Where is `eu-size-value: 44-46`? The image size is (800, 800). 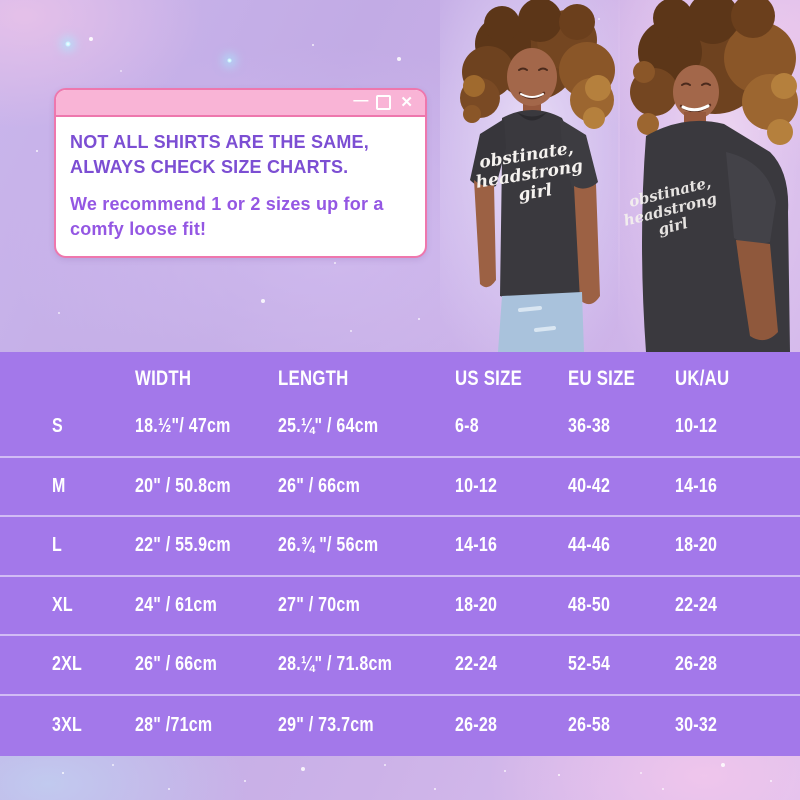 eu-size-value: 44-46 is located at coordinates (589, 545).